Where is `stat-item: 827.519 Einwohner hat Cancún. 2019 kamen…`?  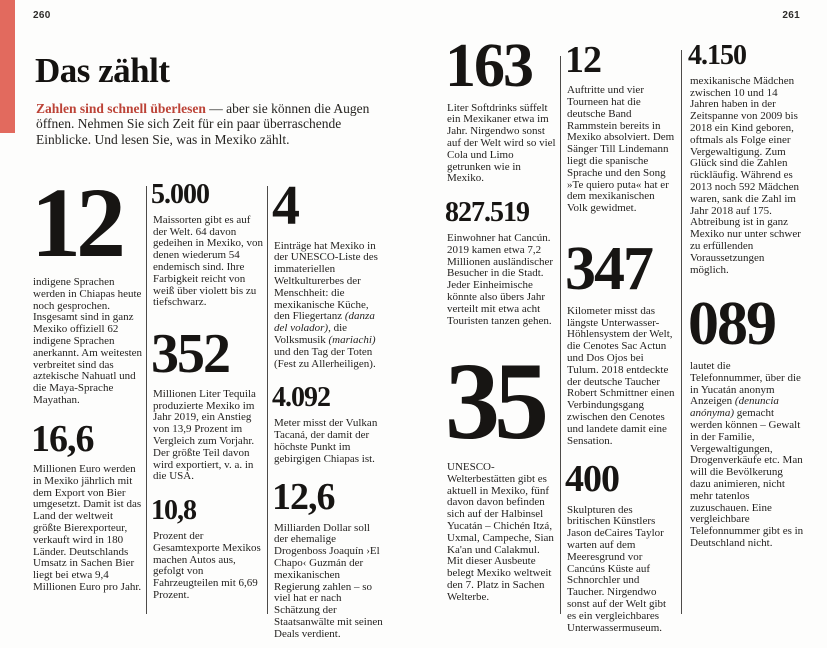
stat-item: 827.519 Einwohner hat Cancún. 2019 kamen… is located at coordinates (501, 262).